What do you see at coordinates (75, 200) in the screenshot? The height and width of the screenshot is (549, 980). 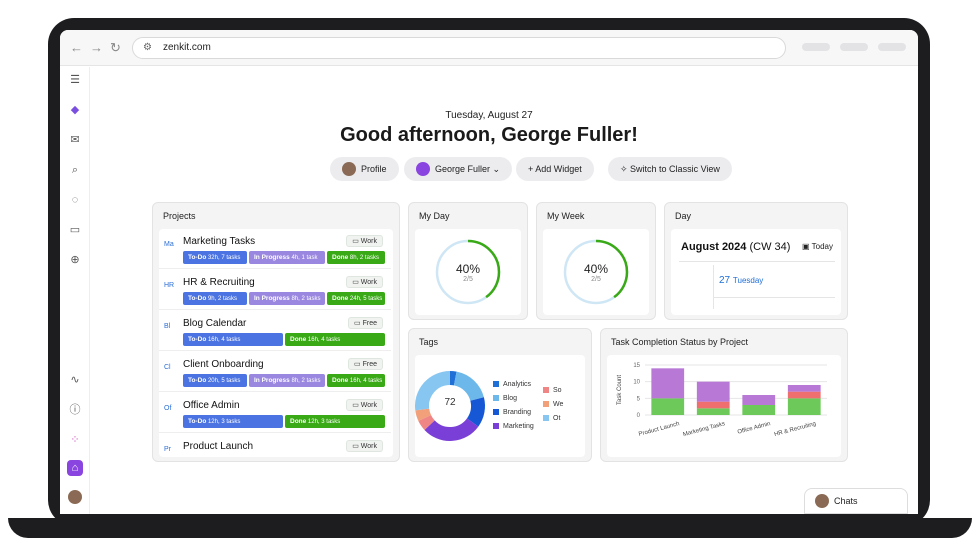 I see `chat-icon: ◌` at bounding box center [75, 200].